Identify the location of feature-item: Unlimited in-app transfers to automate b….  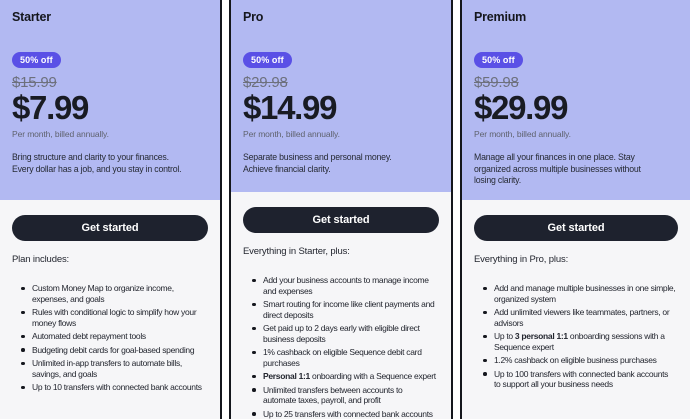
(113, 368).